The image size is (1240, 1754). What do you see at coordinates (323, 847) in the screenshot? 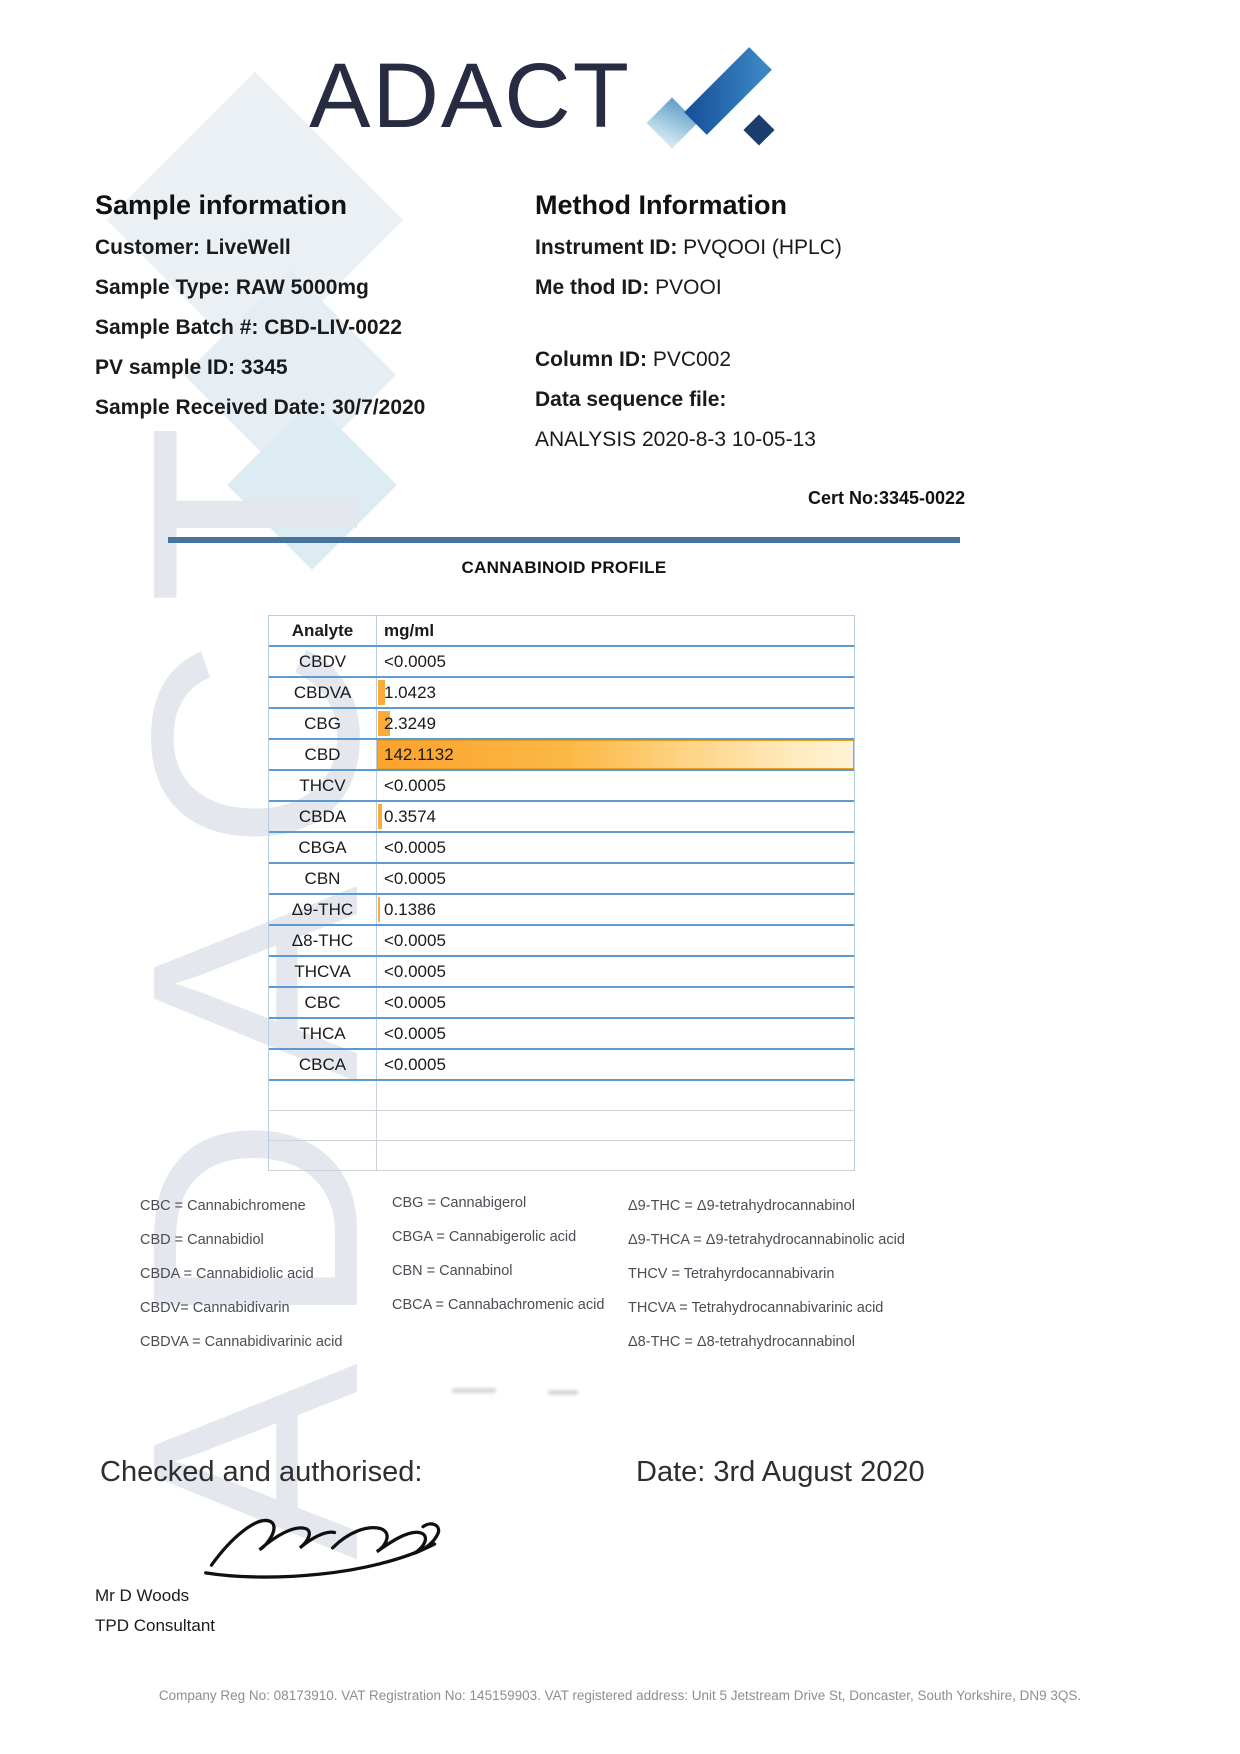
I see `analyte-cell: CBGA` at bounding box center [323, 847].